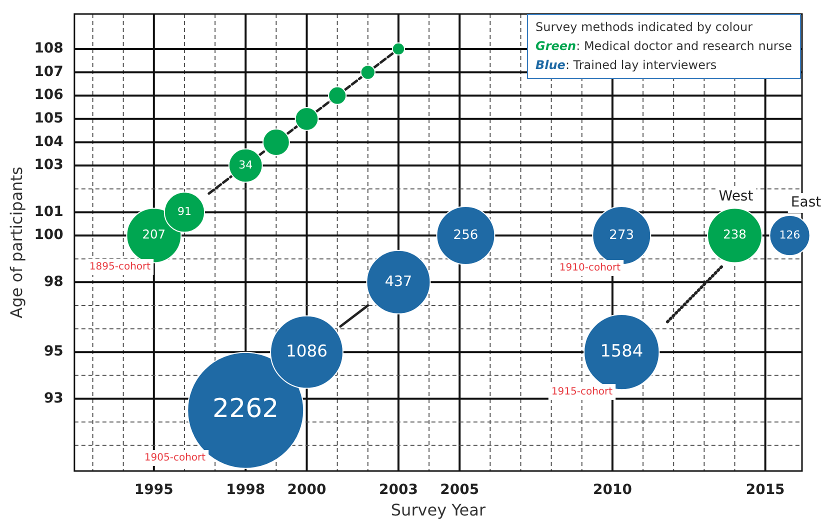  I want to click on legend-title: Survey methods indicated by colour, so click(645, 27).